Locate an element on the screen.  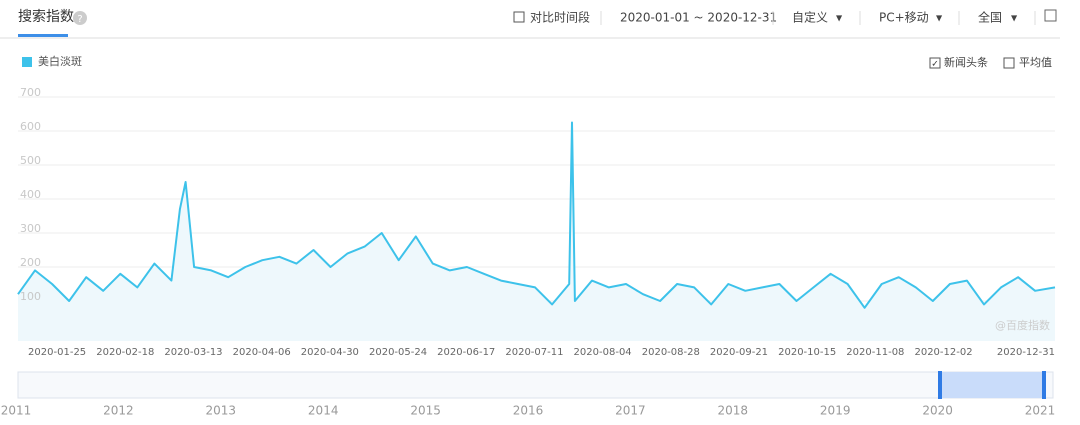
x-tick-label: 2020-01-25 is located at coordinates (57, 352).